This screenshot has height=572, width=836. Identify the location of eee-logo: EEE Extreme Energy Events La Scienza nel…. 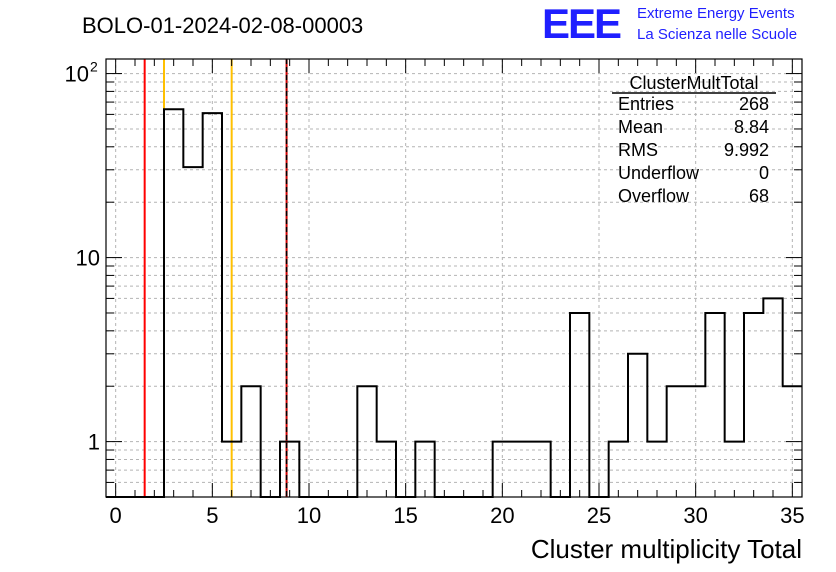
(669, 23).